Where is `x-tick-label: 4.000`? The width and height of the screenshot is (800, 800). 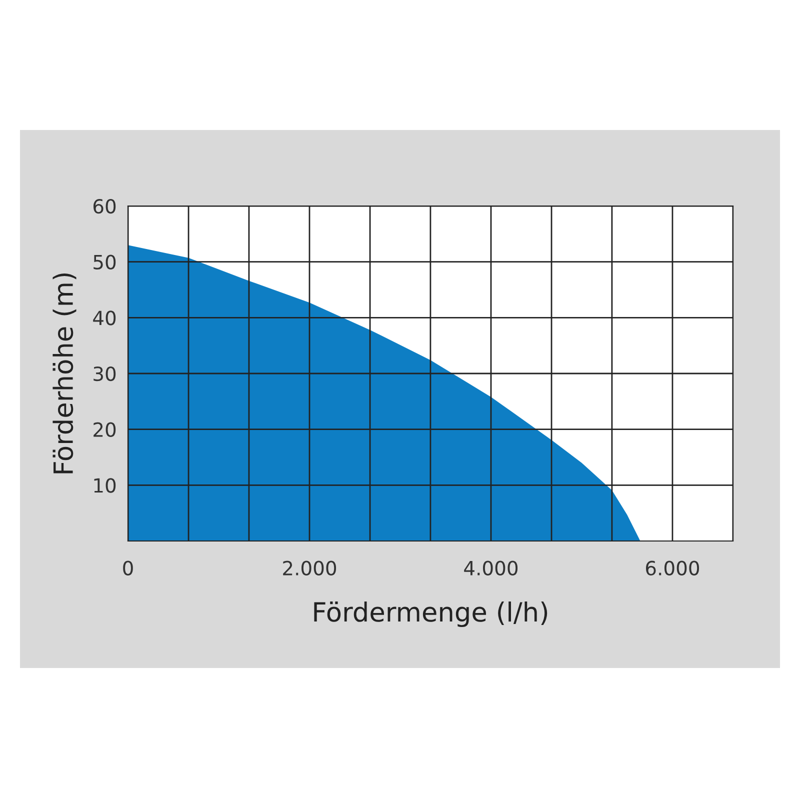
x-tick-label: 4.000 is located at coordinates (491, 568).